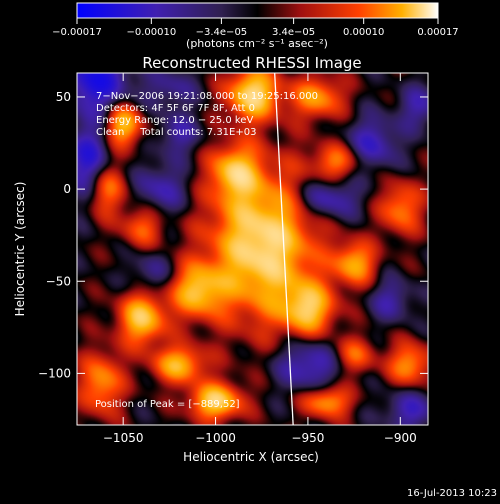 The image size is (500, 504). What do you see at coordinates (77, 32) in the screenshot?
I see `colorbar-tick-label: −0.00017` at bounding box center [77, 32].